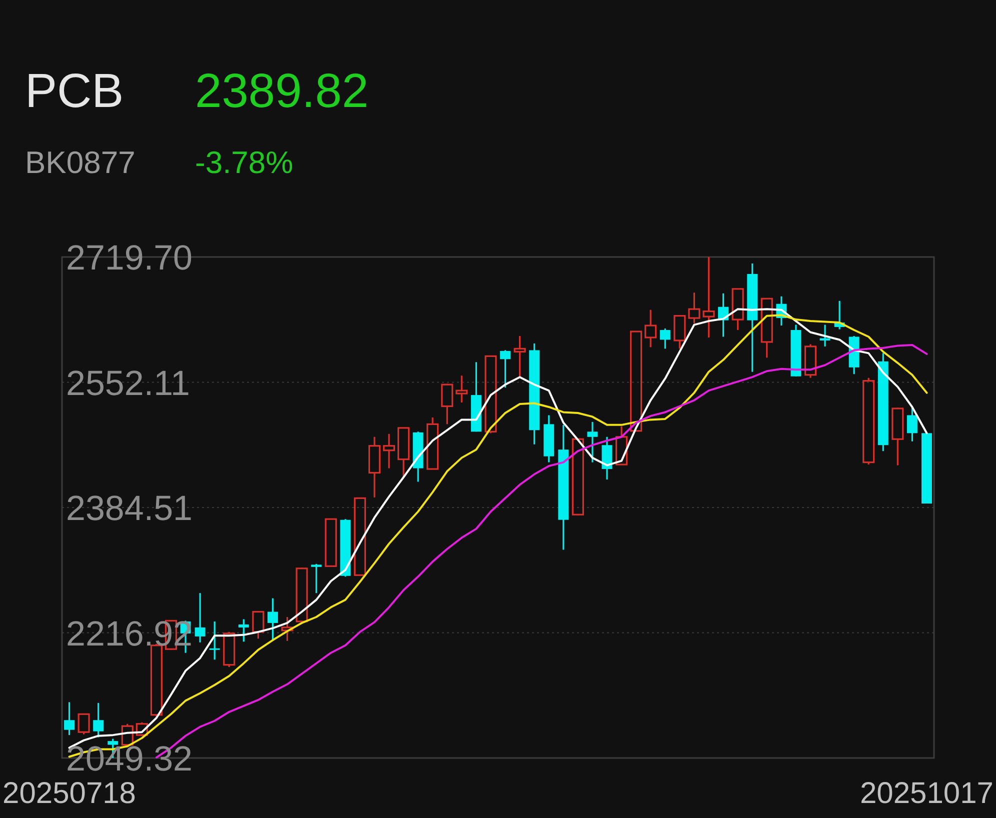 This screenshot has height=818, width=996. What do you see at coordinates (282, 91) in the screenshot?
I see `text: 2389.82` at bounding box center [282, 91].